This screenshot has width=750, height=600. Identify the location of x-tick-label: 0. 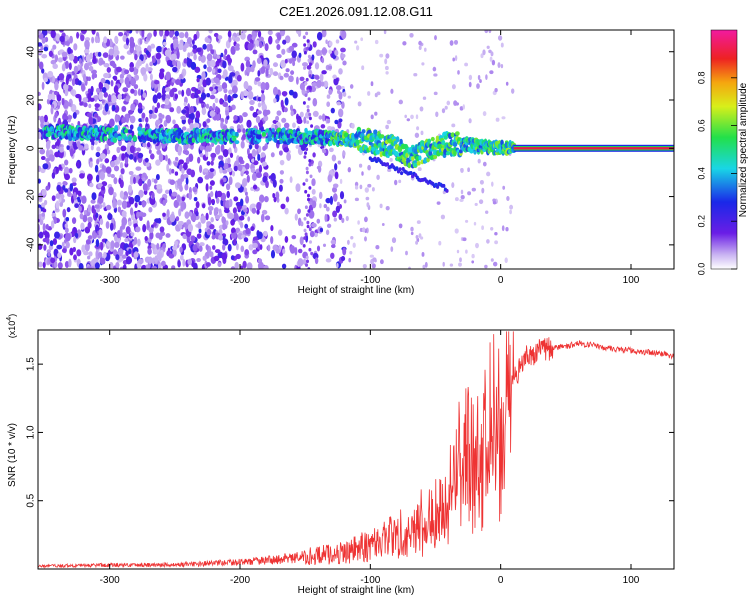
(501, 580).